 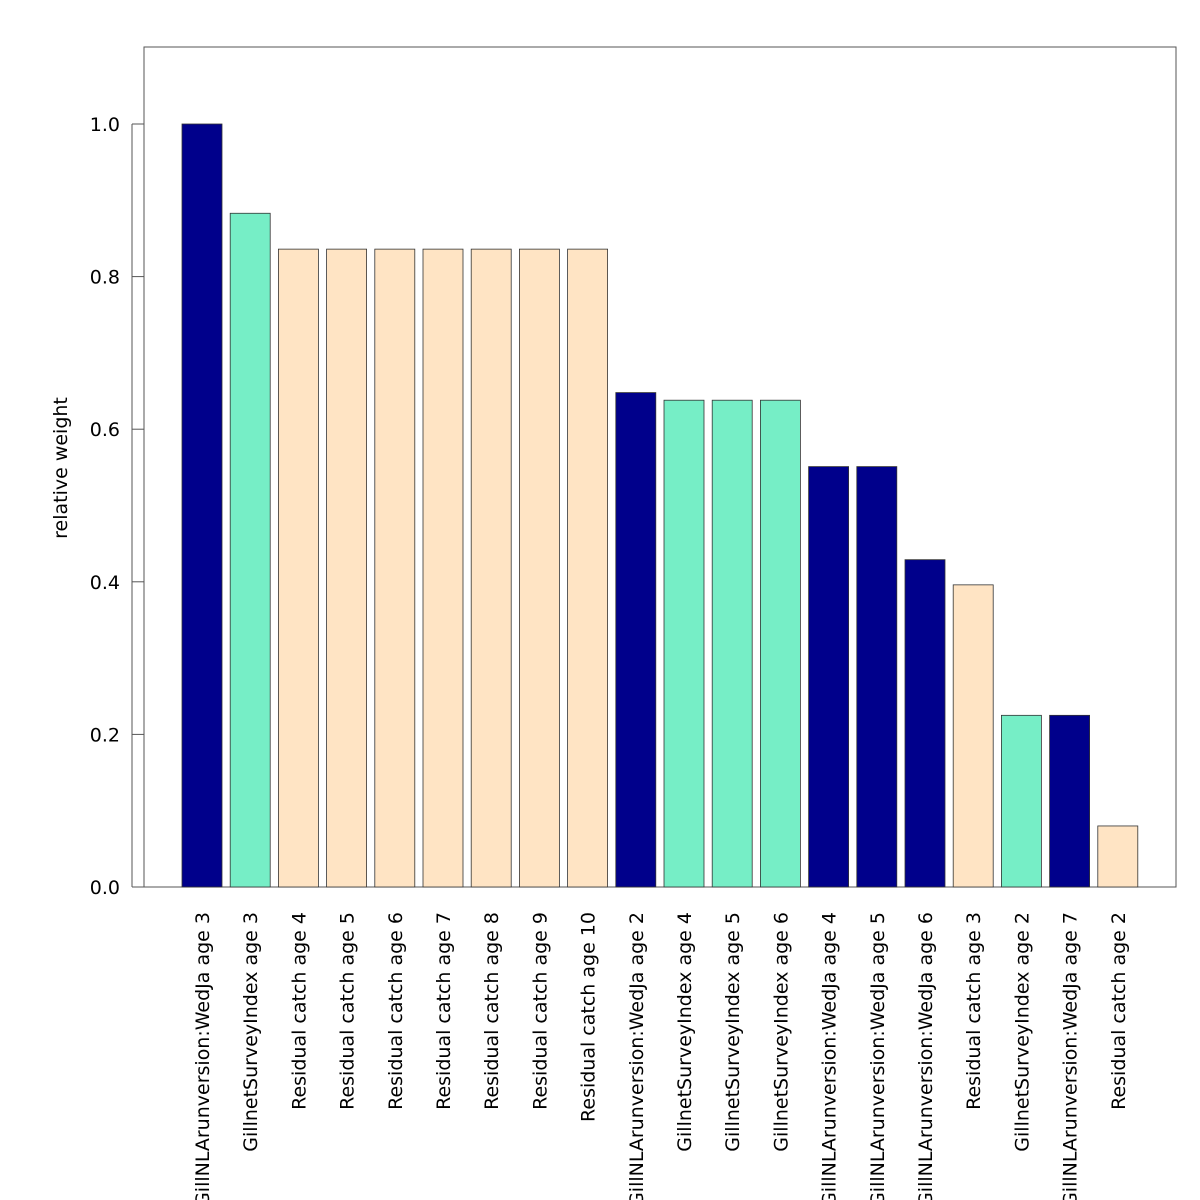 I want to click on y-tick-label: 0.4, so click(x=105, y=583).